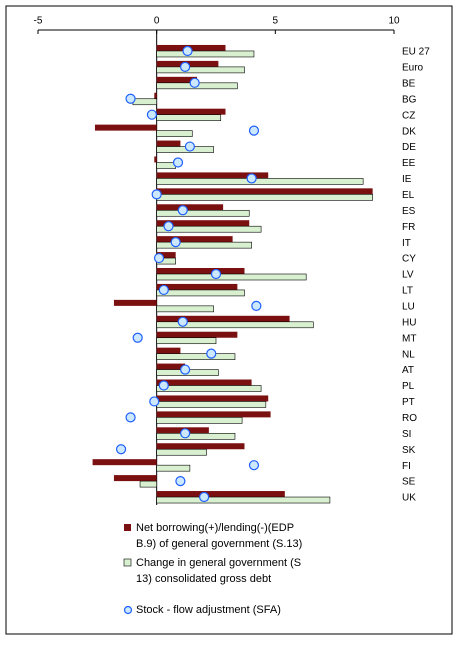 This screenshot has height=657, width=461. I want to click on category-label: DE, so click(409, 147).